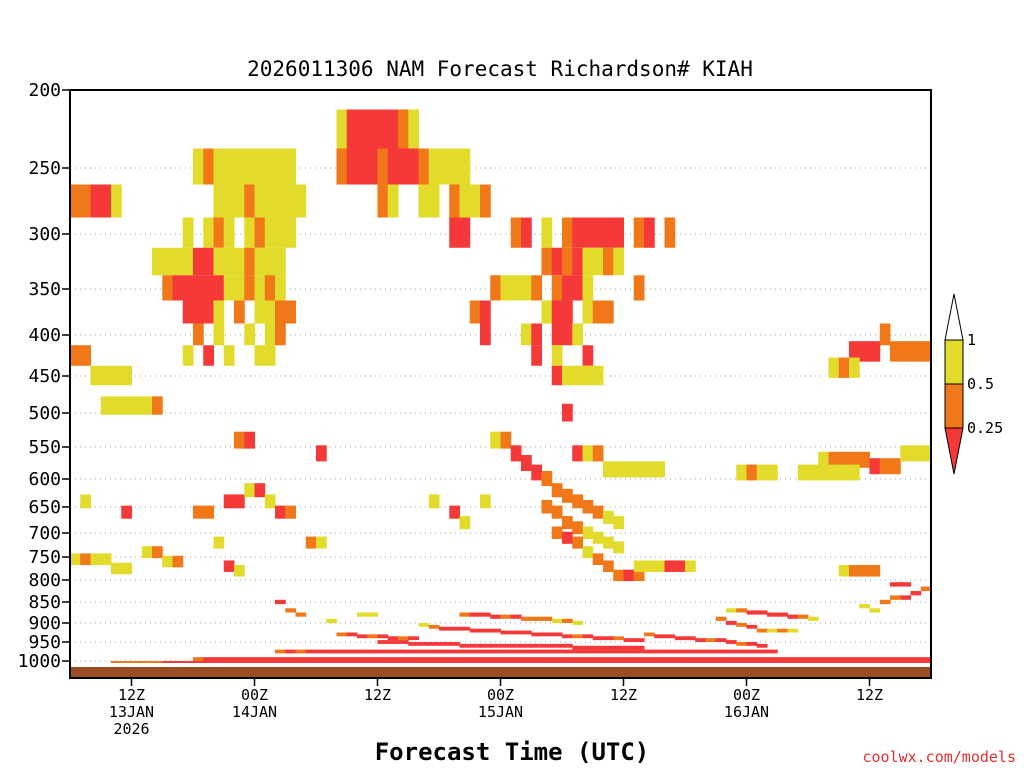 The image size is (1024, 768). Describe the element at coordinates (44, 90) in the screenshot. I see `y-tick-label: 200` at that location.